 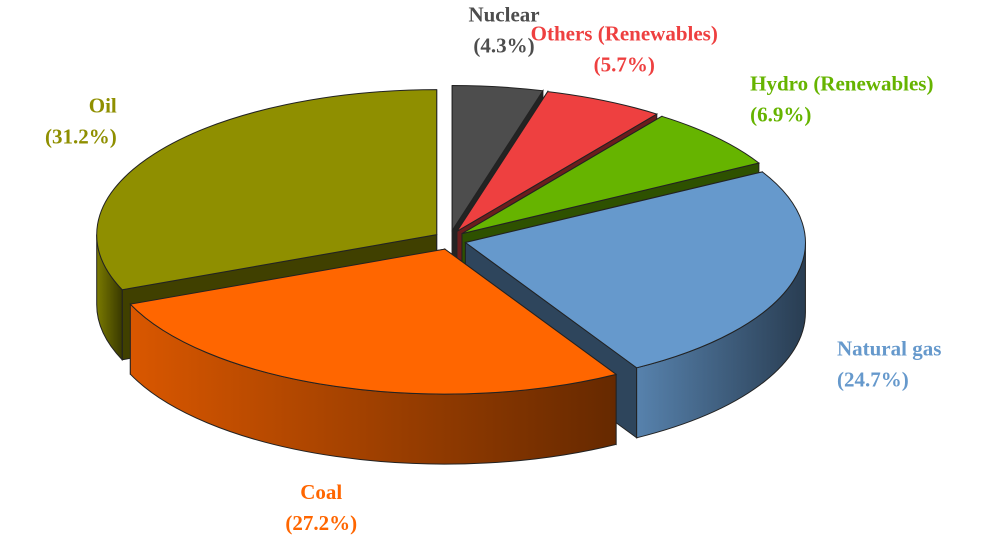 I want to click on slice-value-label: (27.2%), so click(x=321, y=523).